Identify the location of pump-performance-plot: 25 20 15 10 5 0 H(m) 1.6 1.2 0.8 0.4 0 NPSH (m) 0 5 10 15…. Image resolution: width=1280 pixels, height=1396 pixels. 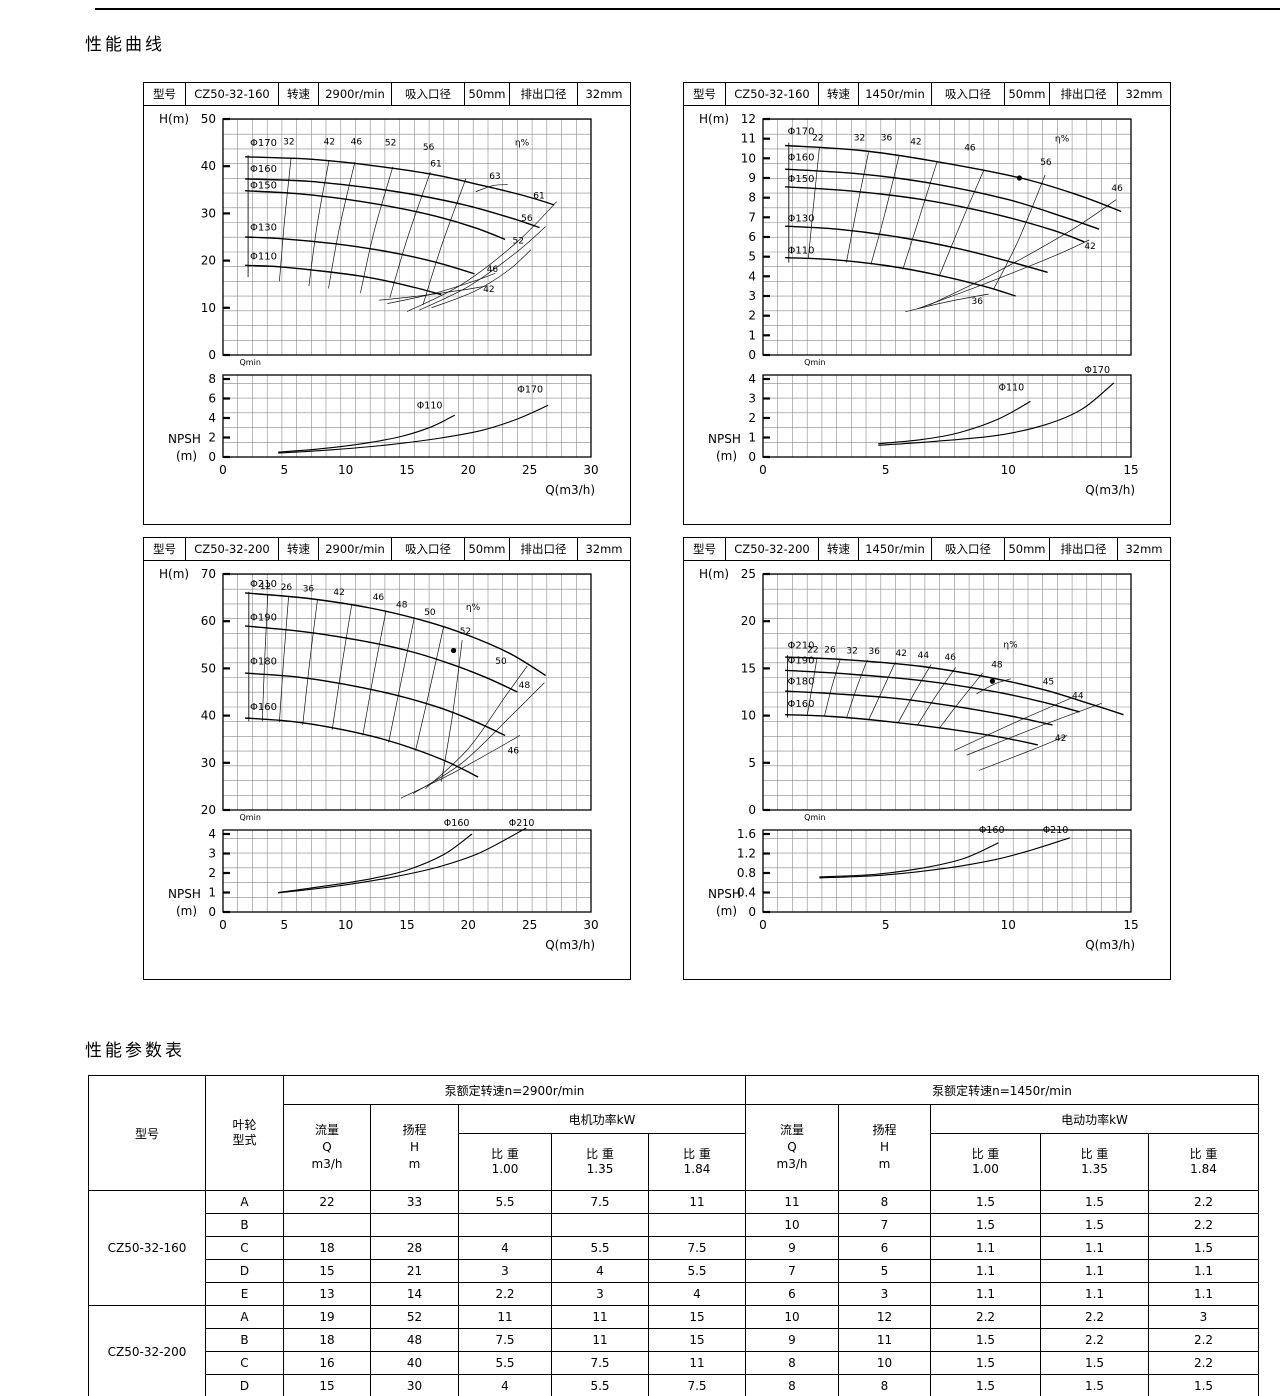
(919, 759).